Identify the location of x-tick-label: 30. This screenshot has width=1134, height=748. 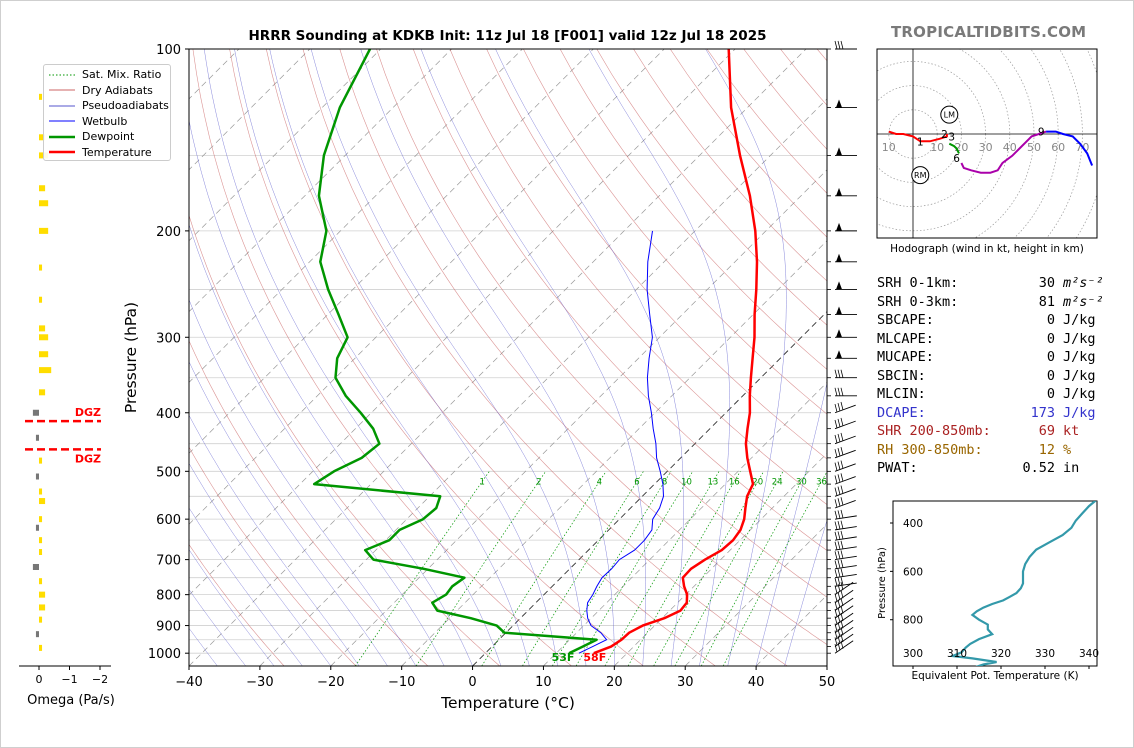
(685, 682).